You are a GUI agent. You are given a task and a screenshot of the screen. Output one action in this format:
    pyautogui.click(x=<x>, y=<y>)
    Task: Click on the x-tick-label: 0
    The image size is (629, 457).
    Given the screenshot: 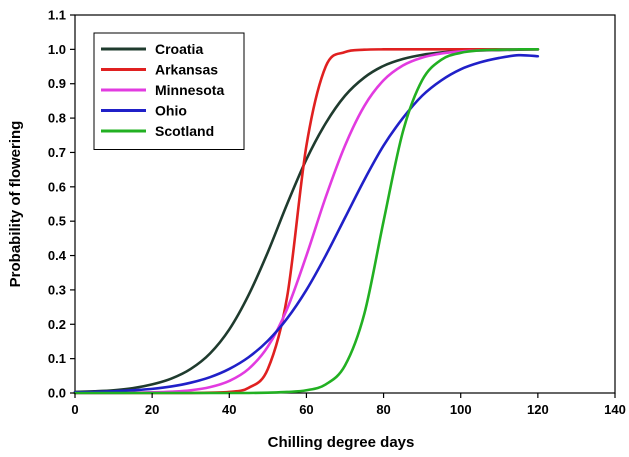 What is the action you would take?
    pyautogui.click(x=74, y=409)
    